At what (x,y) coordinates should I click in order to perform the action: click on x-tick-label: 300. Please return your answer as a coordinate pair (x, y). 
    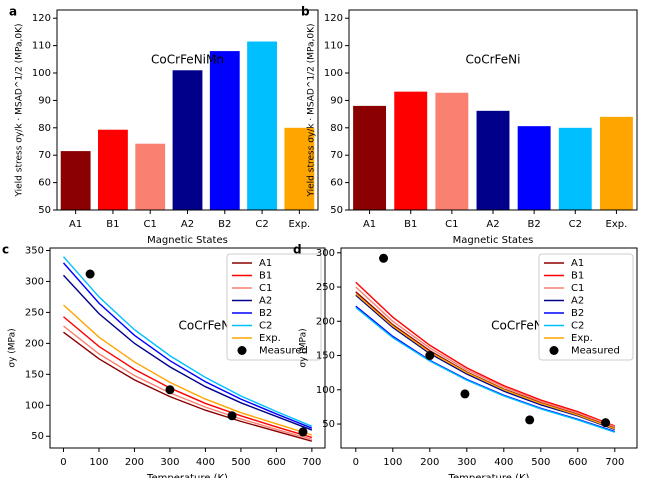
    Looking at the image, I should click on (466, 462).